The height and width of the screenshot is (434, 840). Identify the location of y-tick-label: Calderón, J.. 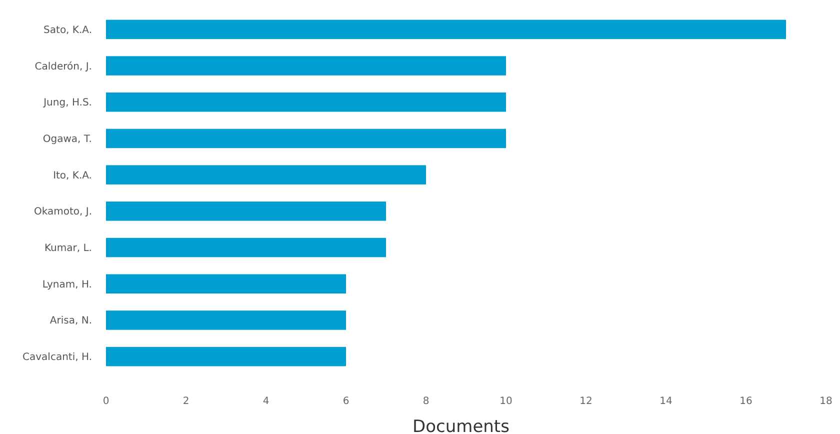
(63, 66).